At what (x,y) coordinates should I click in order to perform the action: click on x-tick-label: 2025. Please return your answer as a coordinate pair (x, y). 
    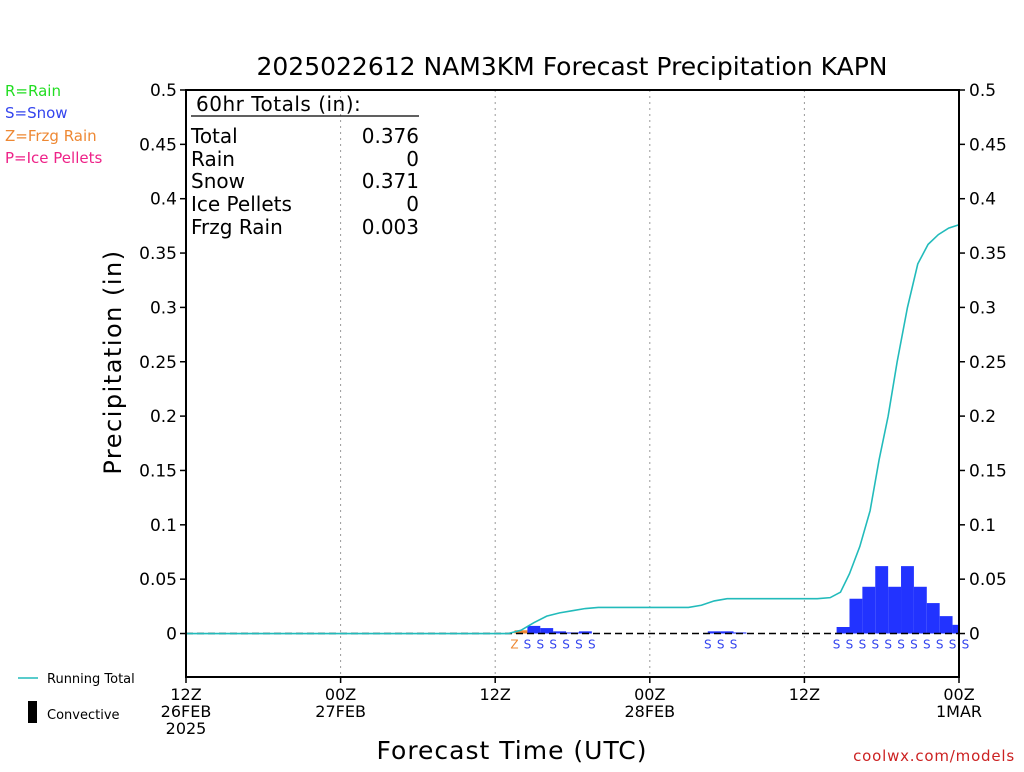
    Looking at the image, I should click on (186, 728).